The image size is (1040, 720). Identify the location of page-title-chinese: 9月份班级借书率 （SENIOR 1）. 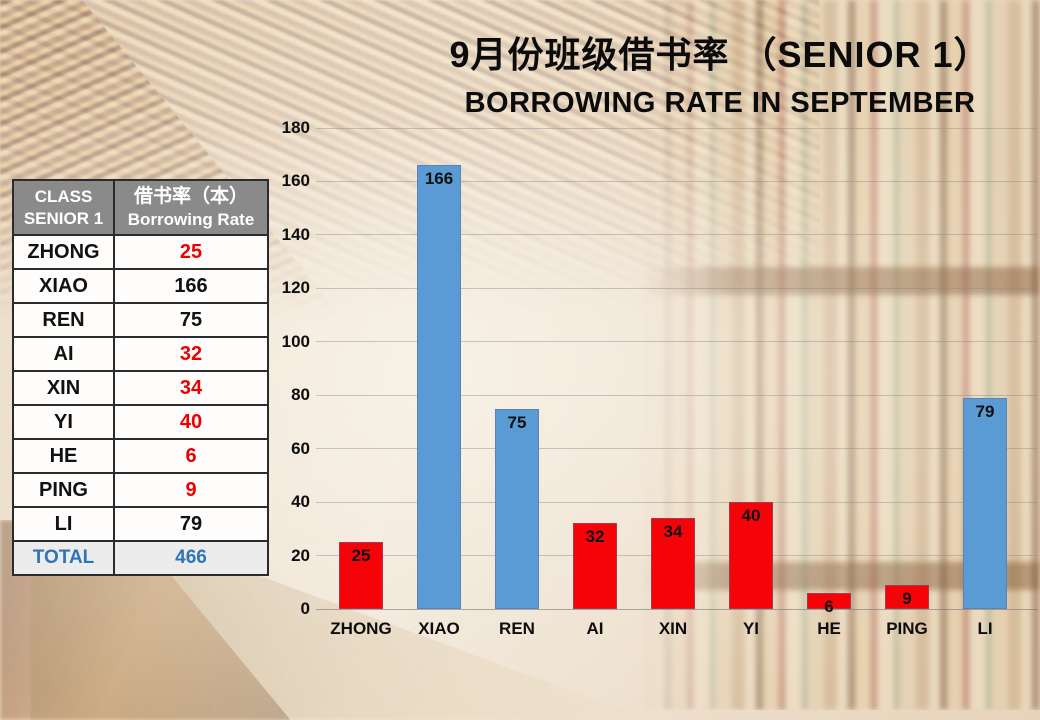
(720, 54).